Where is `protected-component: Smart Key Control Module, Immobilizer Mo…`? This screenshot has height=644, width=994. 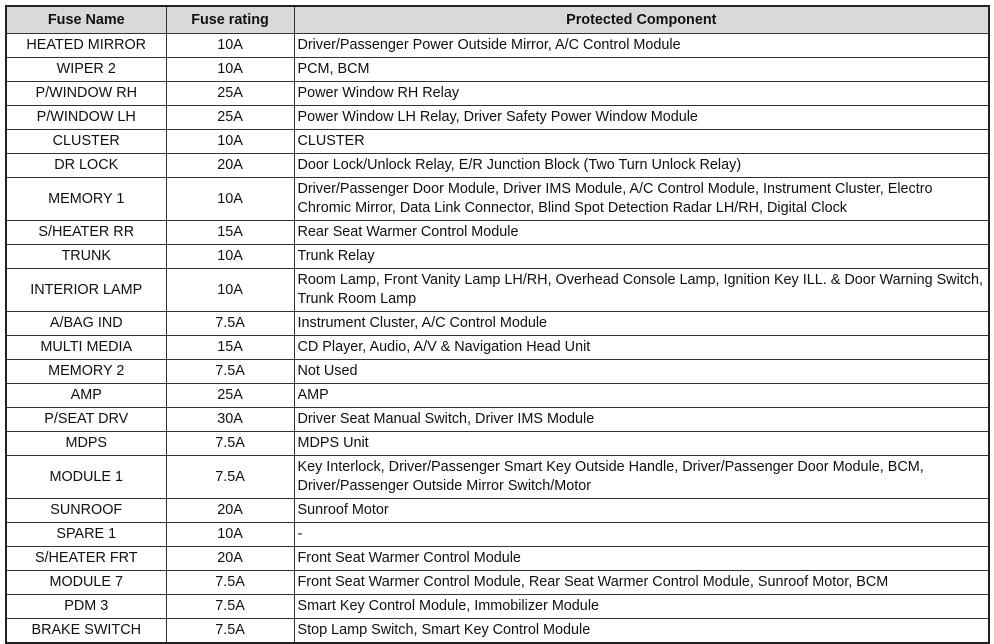
protected-component: Smart Key Control Module, Immobilizer Mo… is located at coordinates (641, 606).